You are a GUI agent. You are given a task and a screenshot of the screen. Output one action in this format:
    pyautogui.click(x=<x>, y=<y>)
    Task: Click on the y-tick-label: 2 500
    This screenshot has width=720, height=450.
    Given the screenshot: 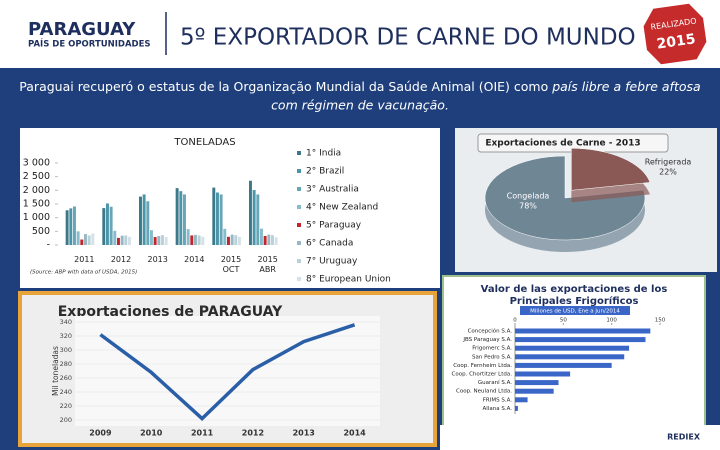 What is the action you would take?
    pyautogui.click(x=36, y=176)
    